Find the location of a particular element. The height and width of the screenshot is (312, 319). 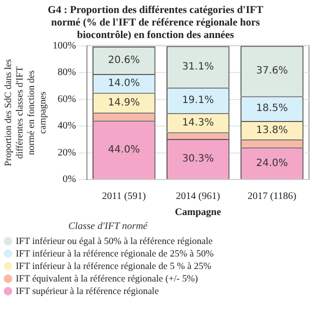

y-axis-title: Proportion des SdC dans les différentes classes d'IFT normé en fonction des campagnes is located at coordinates (26, 112).